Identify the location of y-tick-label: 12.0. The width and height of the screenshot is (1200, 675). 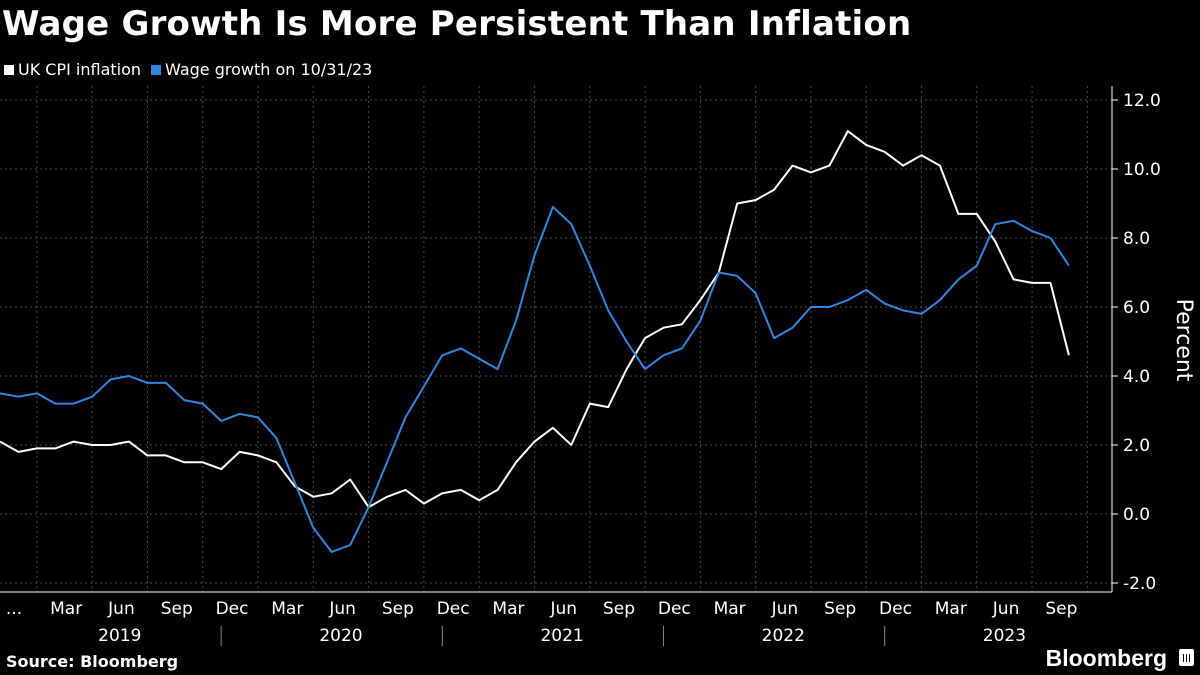
(1142, 101).